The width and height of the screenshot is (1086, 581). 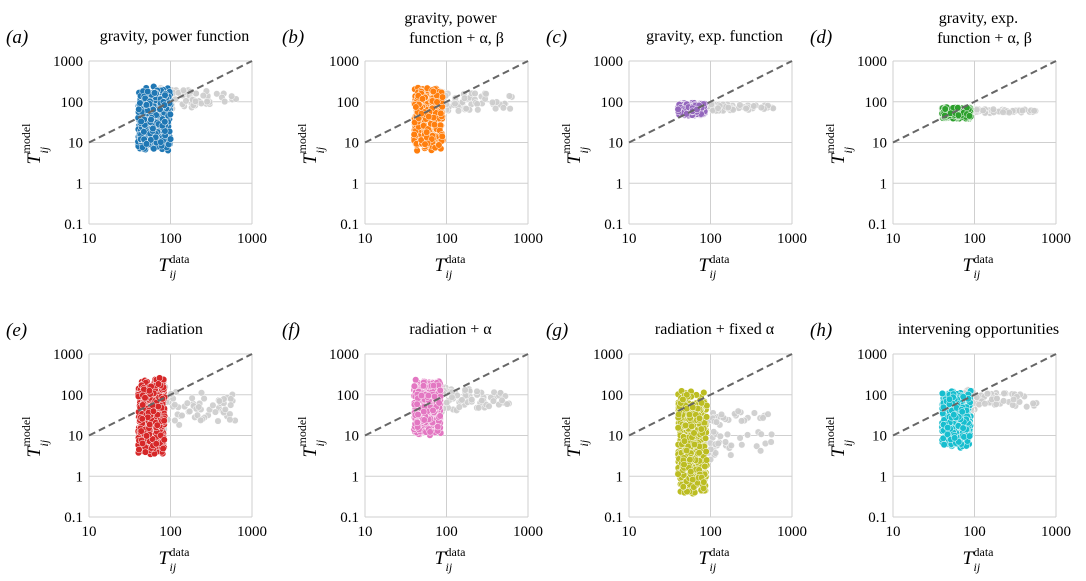 I want to click on identity-reference-line, so click(x=170, y=102).